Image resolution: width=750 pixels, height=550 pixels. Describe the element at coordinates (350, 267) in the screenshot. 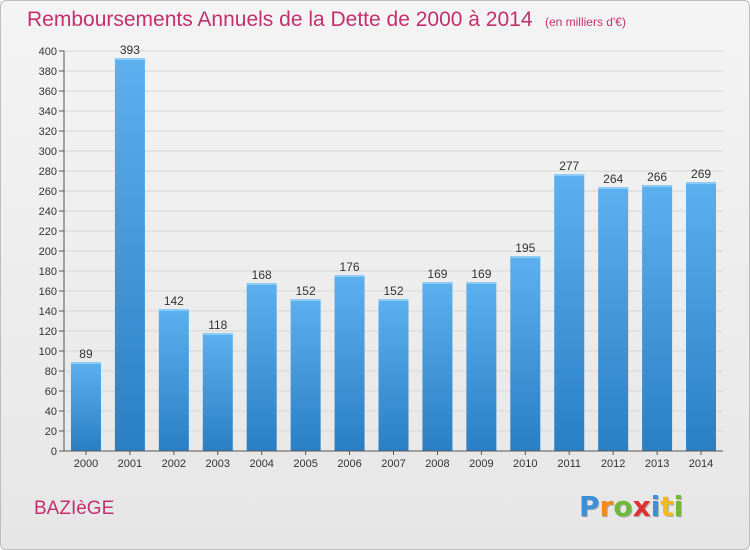

I see `data-label: 176` at that location.